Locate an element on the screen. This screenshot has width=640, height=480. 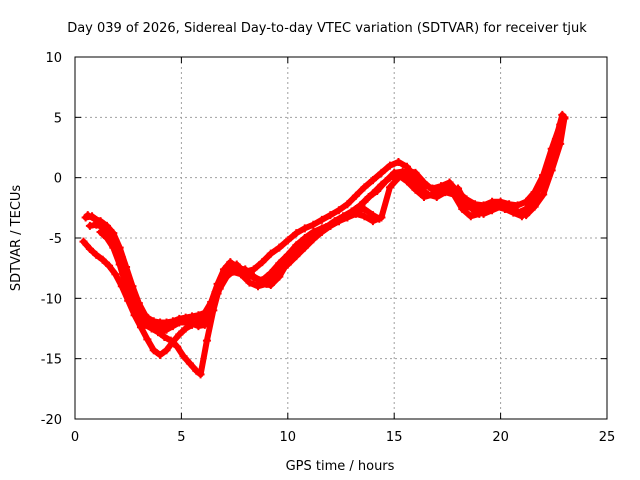
y-tick-label: -10 is located at coordinates (51, 299).